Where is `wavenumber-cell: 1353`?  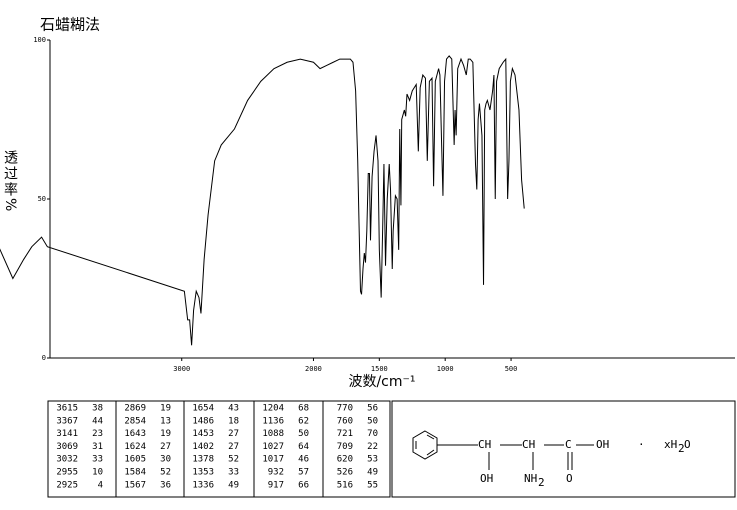
wavenumber-cell: 1353 is located at coordinates (203, 473).